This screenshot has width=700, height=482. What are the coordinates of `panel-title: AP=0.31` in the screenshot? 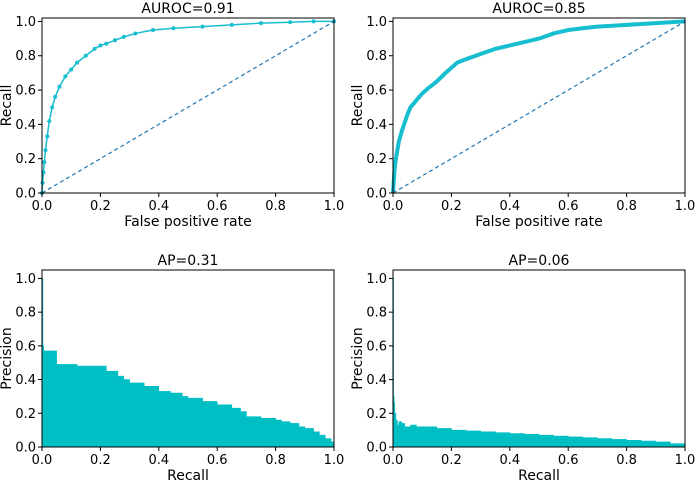 It's located at (188, 261).